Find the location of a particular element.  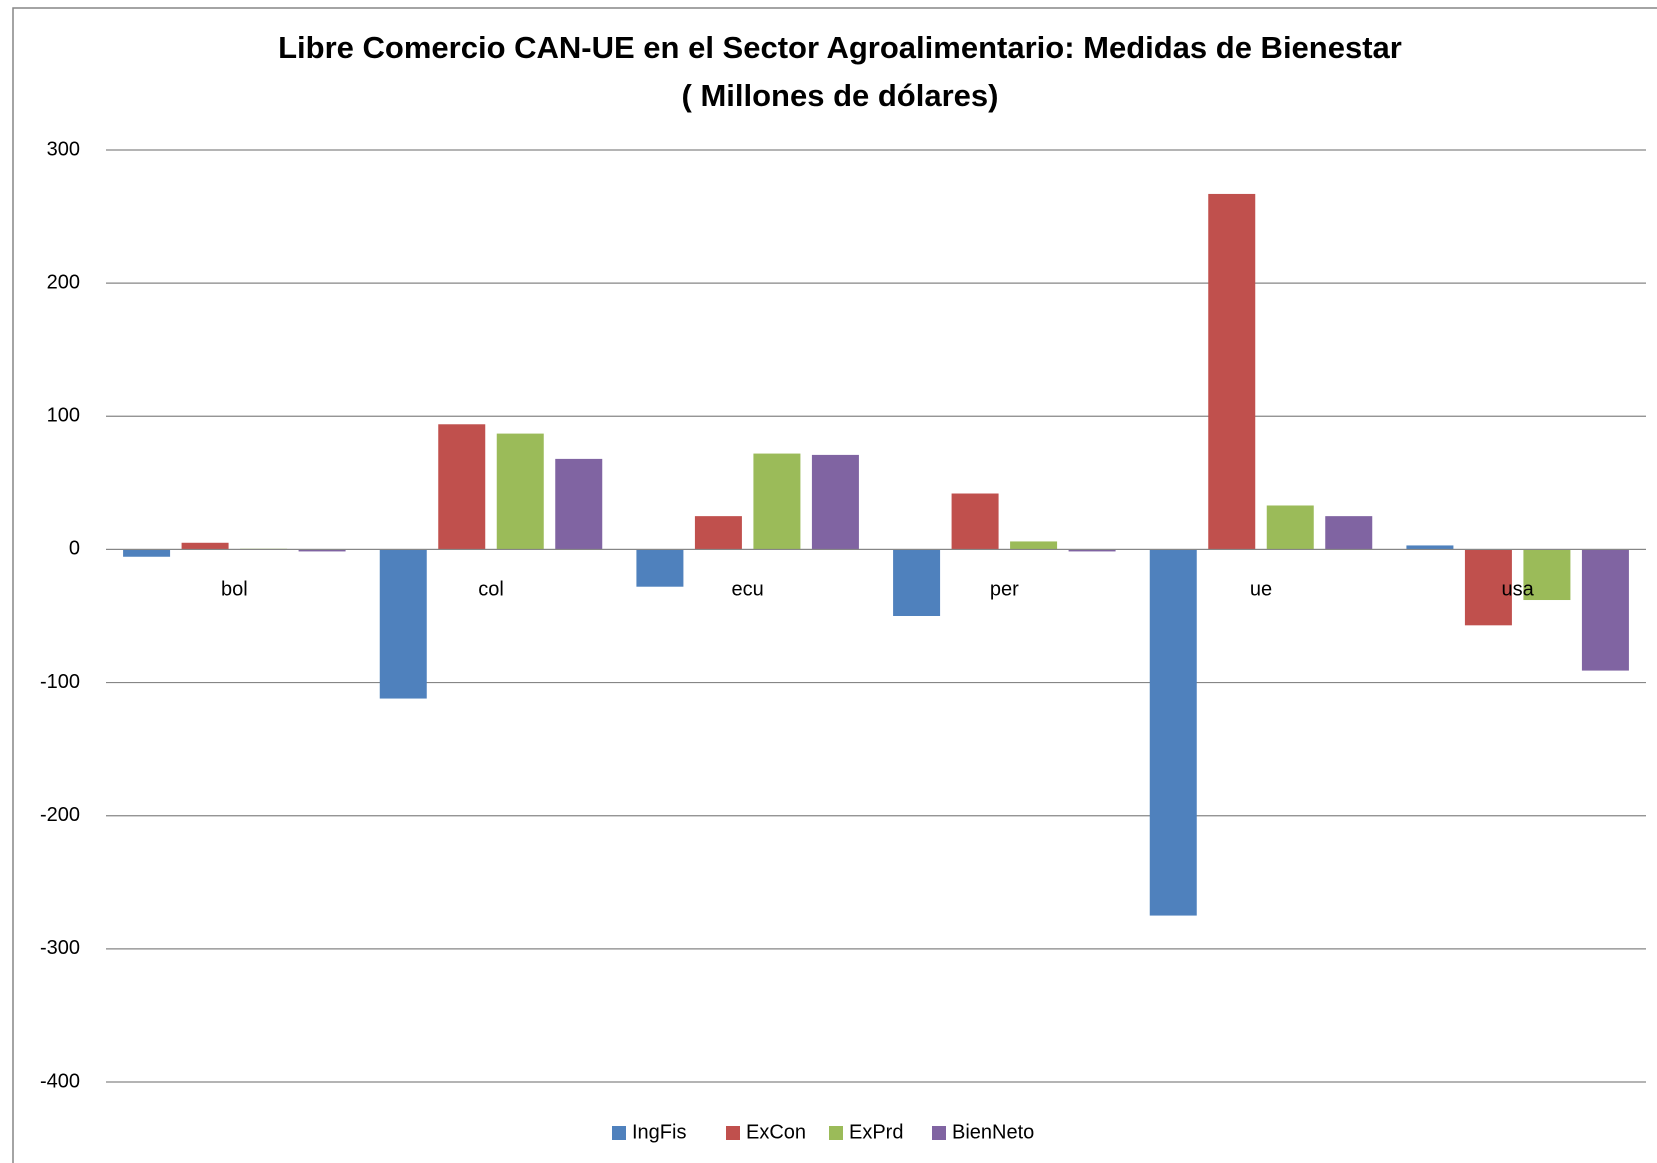

x-tick-label: usa is located at coordinates (1518, 589).